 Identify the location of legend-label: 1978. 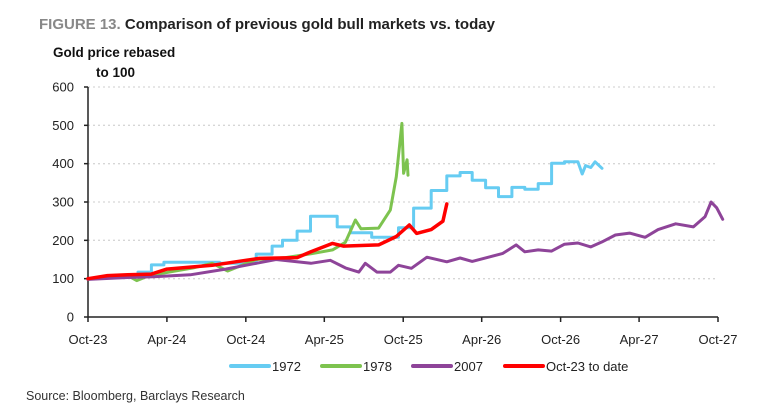
(377, 366).